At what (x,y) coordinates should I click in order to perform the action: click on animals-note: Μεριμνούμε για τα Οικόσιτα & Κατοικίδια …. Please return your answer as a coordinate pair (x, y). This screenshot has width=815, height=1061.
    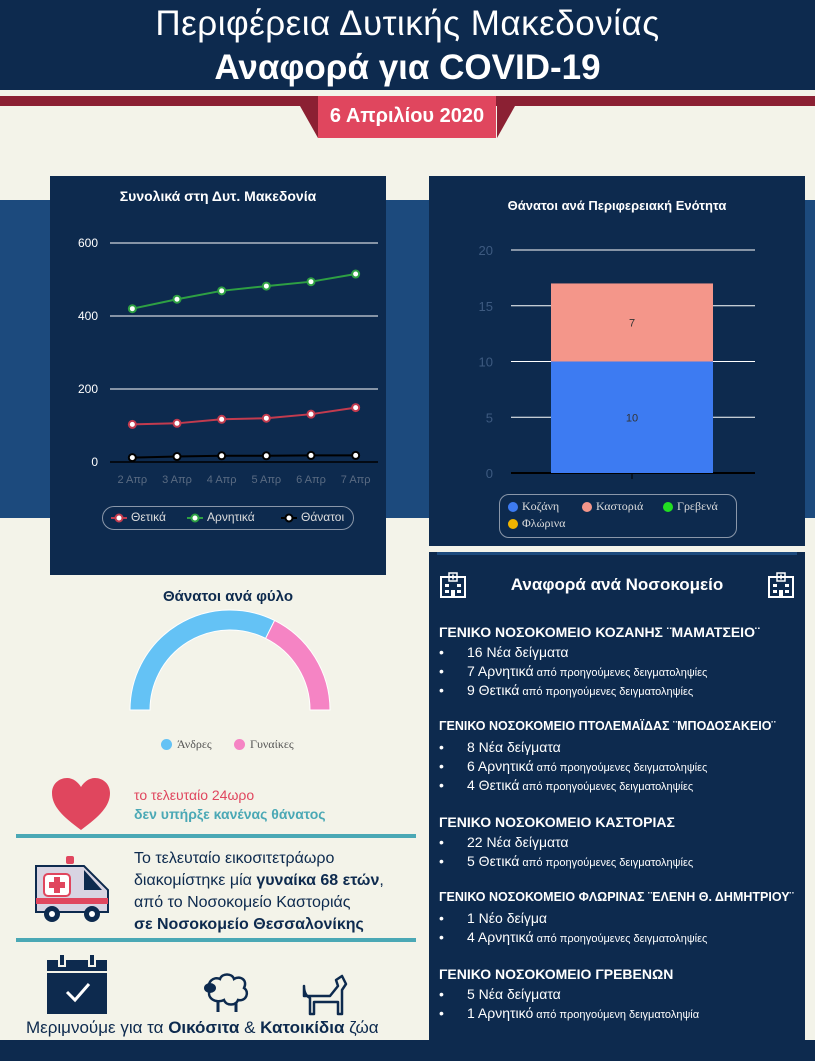
    Looking at the image, I should click on (202, 1028).